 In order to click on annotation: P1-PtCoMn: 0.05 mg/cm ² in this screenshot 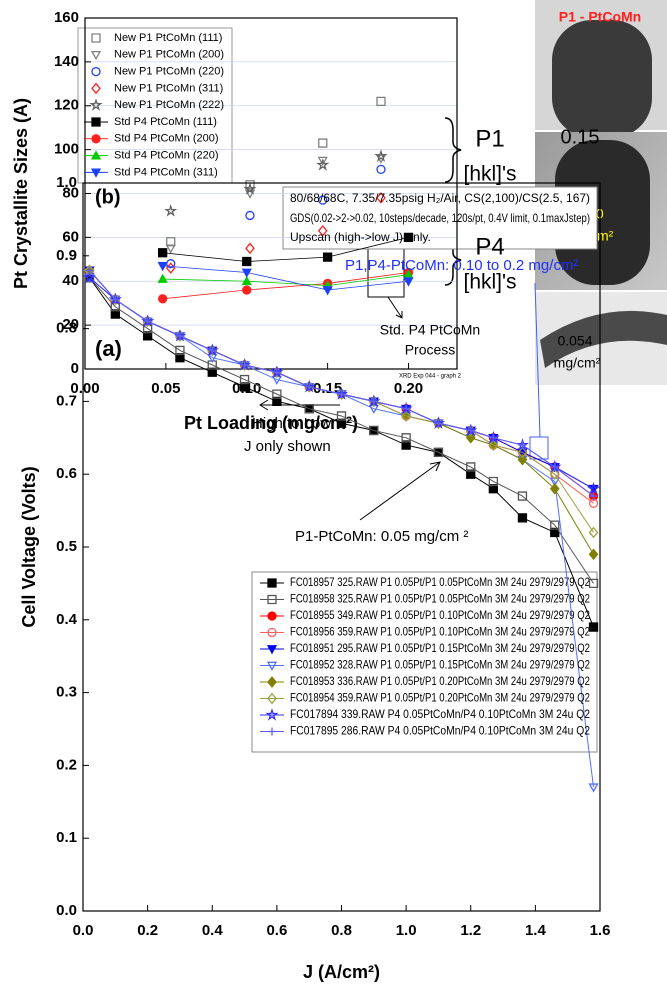, I will do `click(381, 536)`.